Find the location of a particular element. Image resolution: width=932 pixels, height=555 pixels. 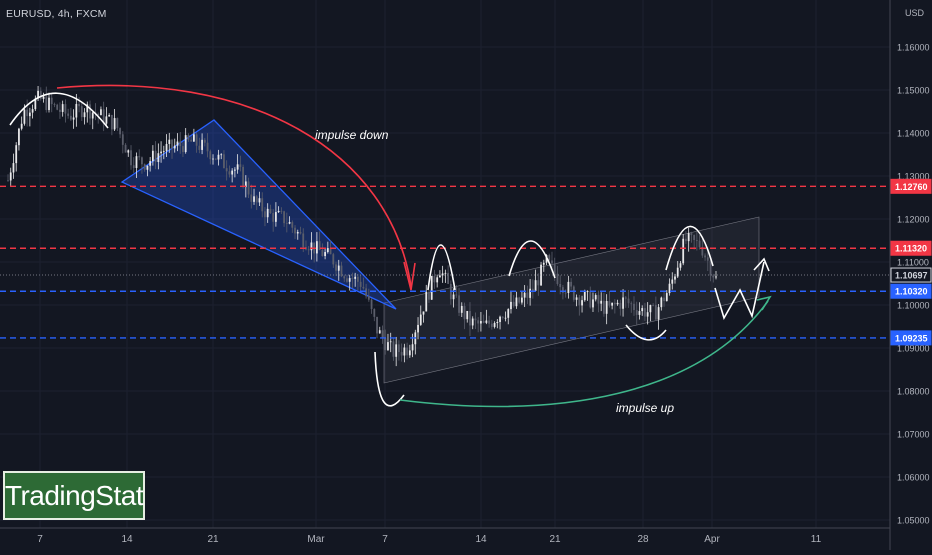

bottom-arc is located at coordinates (389, 379).